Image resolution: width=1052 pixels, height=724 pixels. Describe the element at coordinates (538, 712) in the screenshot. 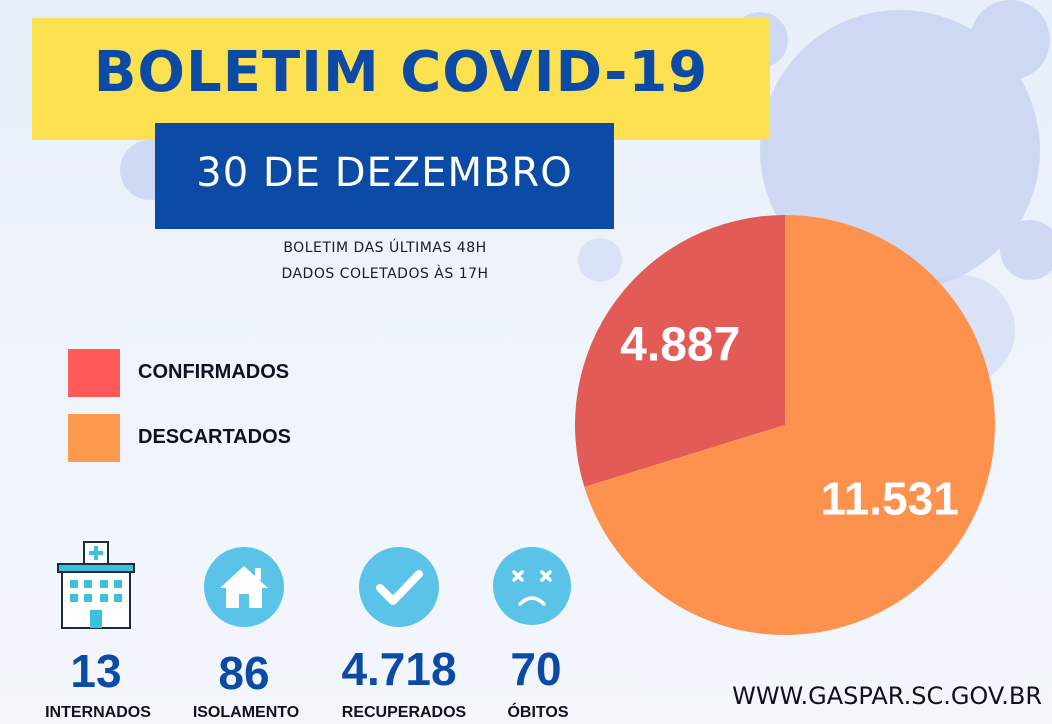

I see `stat-label-obitos: ÓBITOS` at that location.